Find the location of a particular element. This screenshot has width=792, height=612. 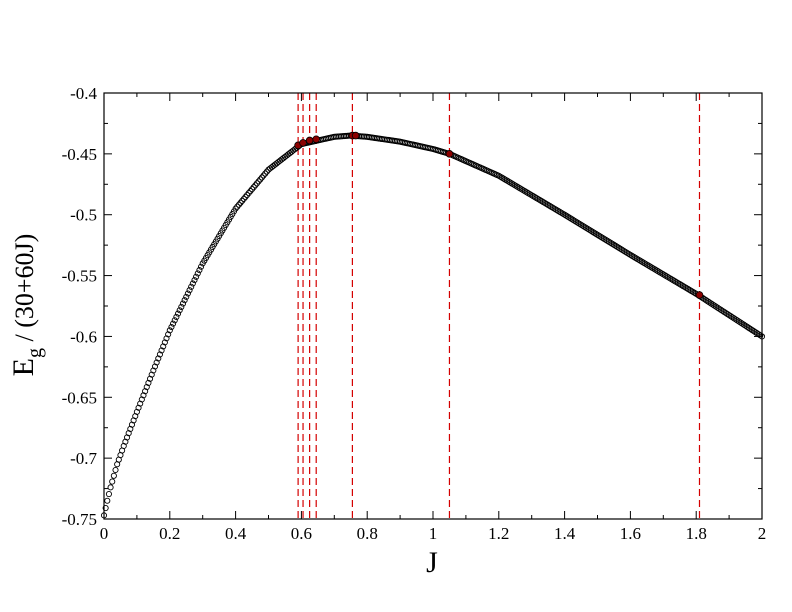

y-tick-label: -0.5 is located at coordinates (83, 215).